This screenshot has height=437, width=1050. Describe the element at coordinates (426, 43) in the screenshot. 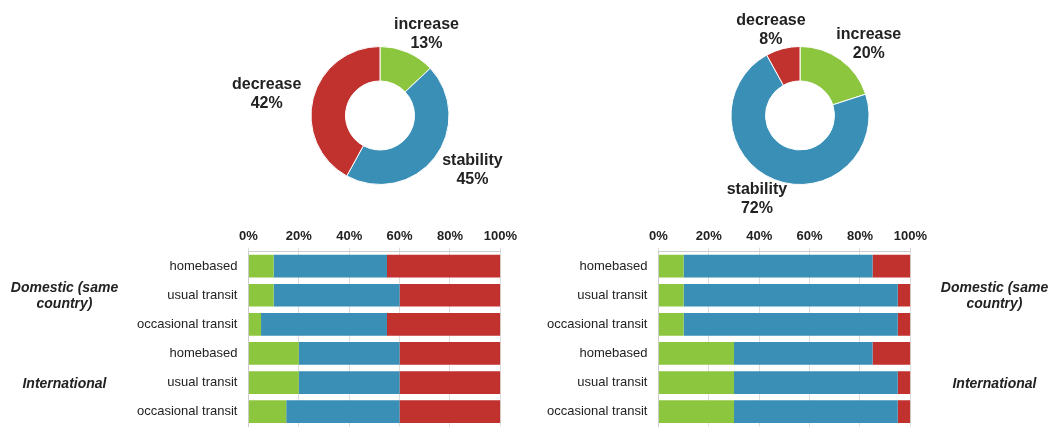

I see `data-label: 13%` at that location.